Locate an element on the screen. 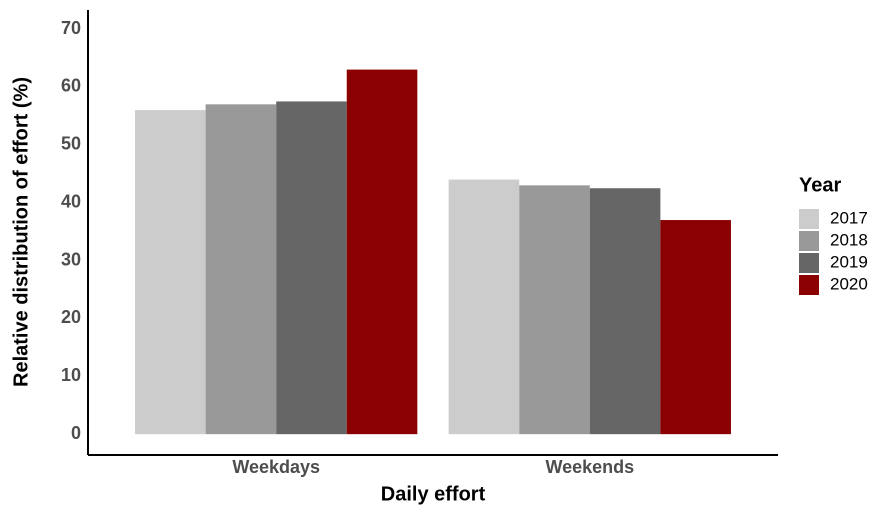  y-tick-label: 70 is located at coordinates (71, 28).